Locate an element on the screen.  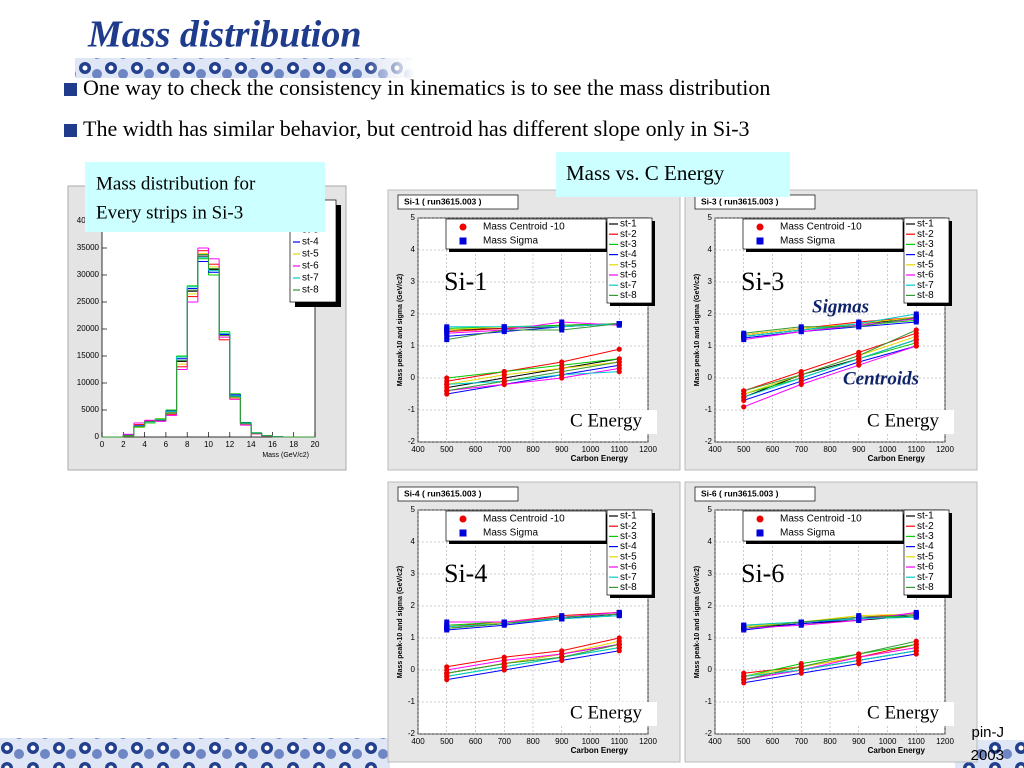
footer-author: pin-J is located at coordinates (987, 732).